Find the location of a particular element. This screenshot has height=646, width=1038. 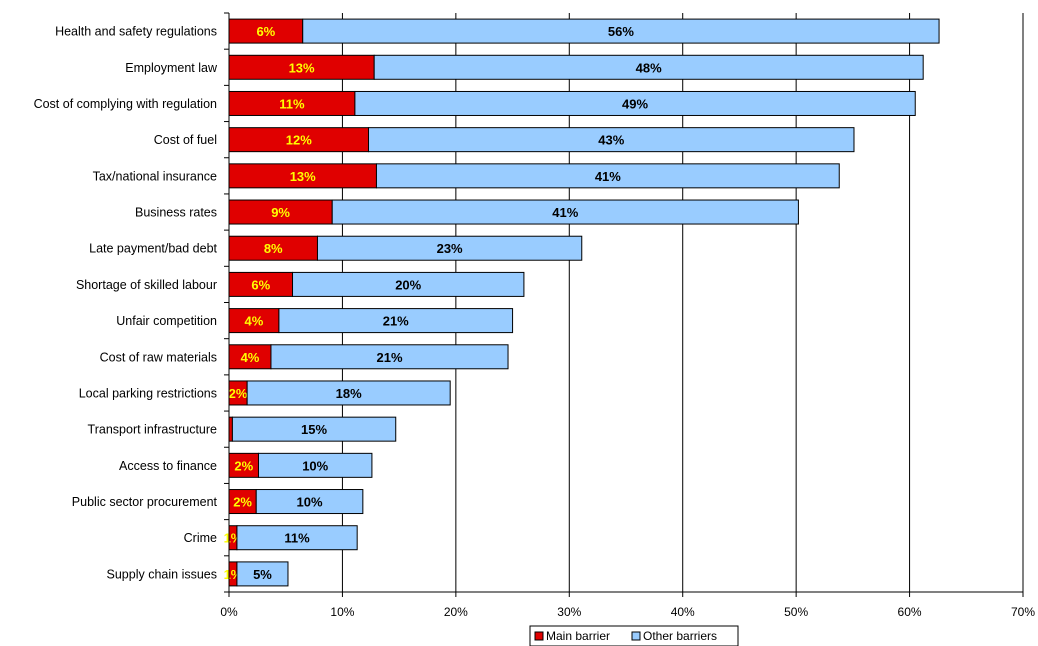

data-label-other-barriers: 23% is located at coordinates (450, 248).